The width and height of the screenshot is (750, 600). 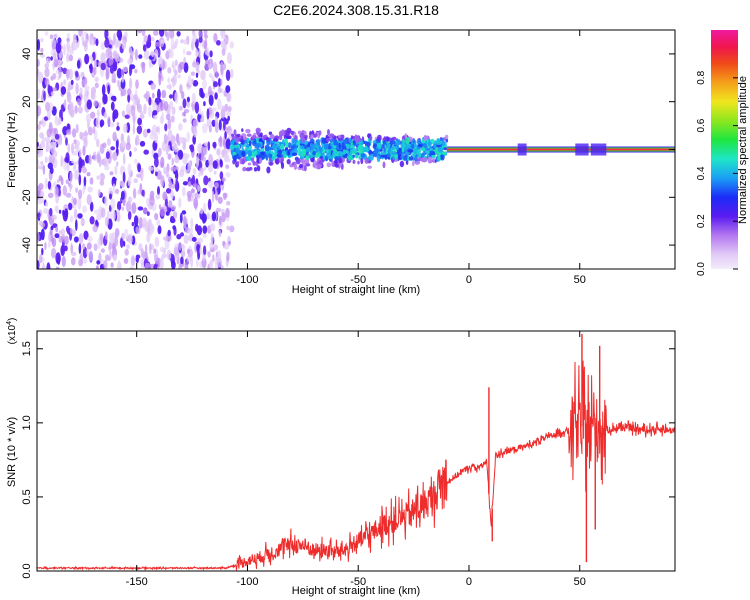 I want to click on y-tick-label: 1.0, so click(x=27, y=422).